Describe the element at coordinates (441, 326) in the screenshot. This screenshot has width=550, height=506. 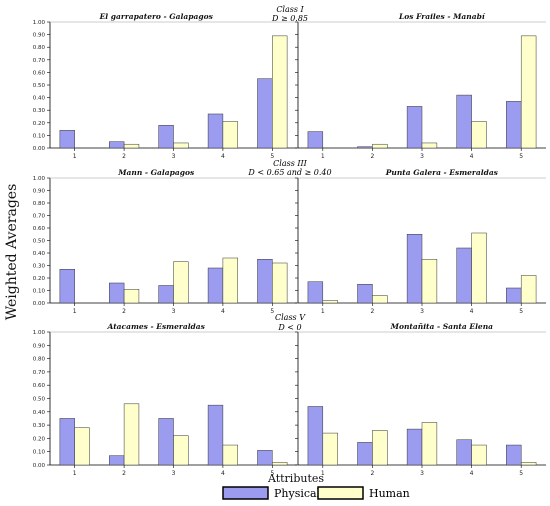
I see `chart-title: Montañita - Santa Elena` at that location.